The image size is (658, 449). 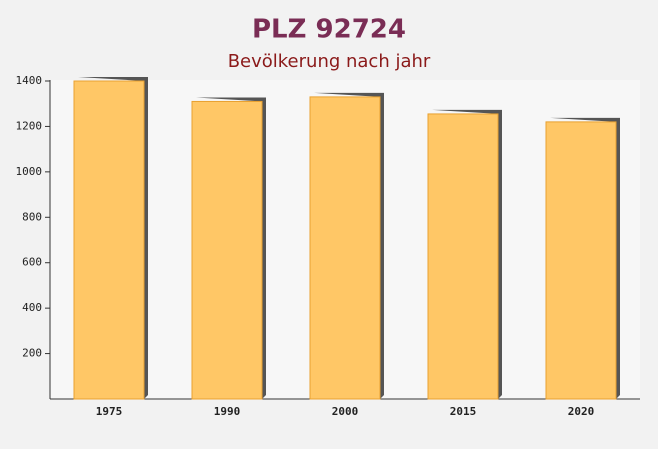 What do you see at coordinates (29, 171) in the screenshot?
I see `y-tick-label: 1000` at bounding box center [29, 171].